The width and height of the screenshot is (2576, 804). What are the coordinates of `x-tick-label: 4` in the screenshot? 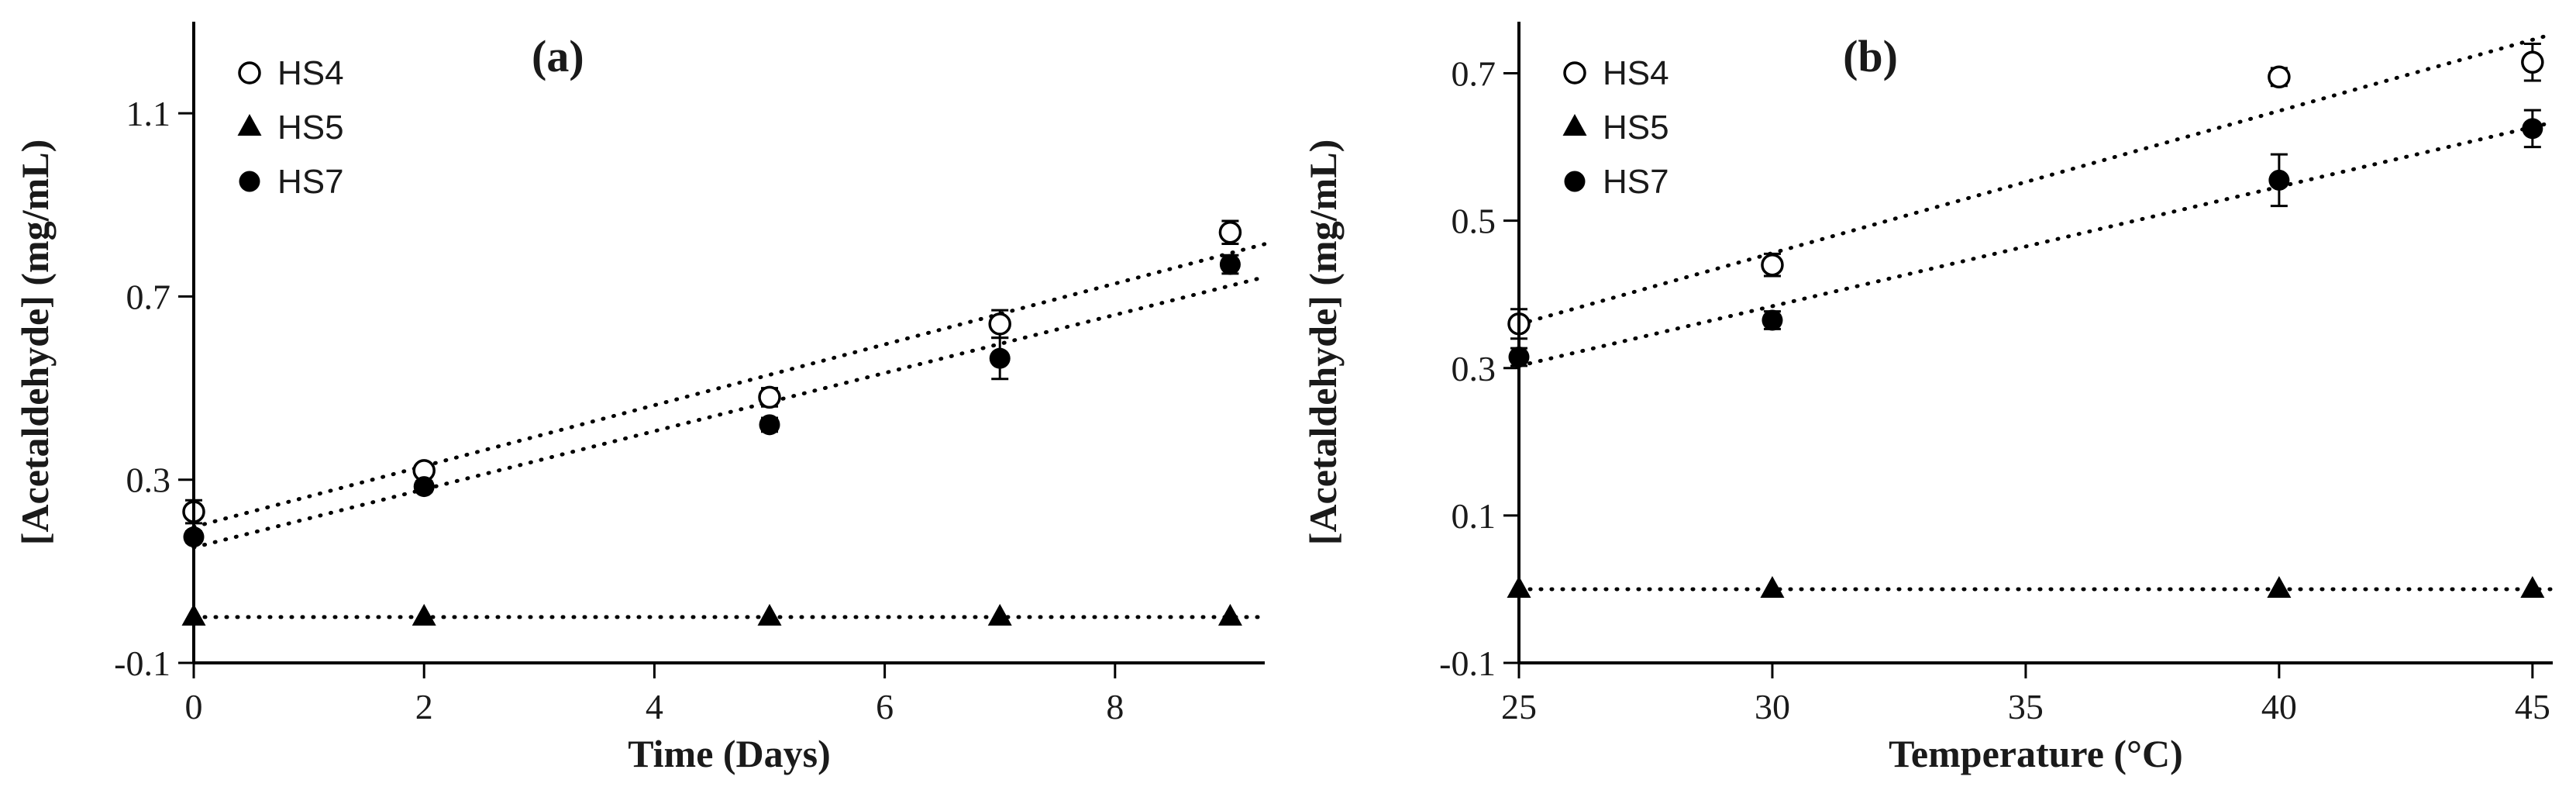 It's located at (654, 706).